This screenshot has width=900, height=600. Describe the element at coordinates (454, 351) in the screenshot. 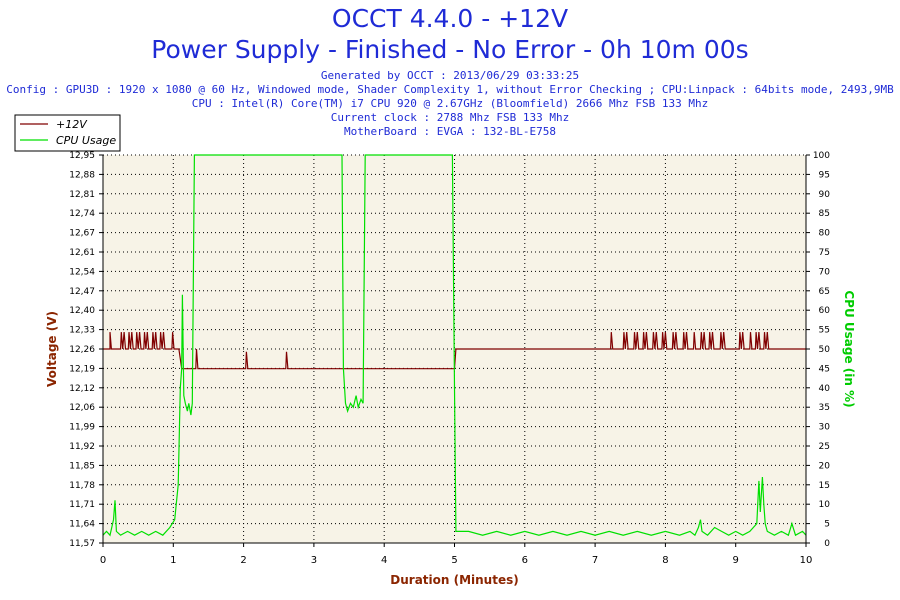

I see `series-voltage-line` at that location.